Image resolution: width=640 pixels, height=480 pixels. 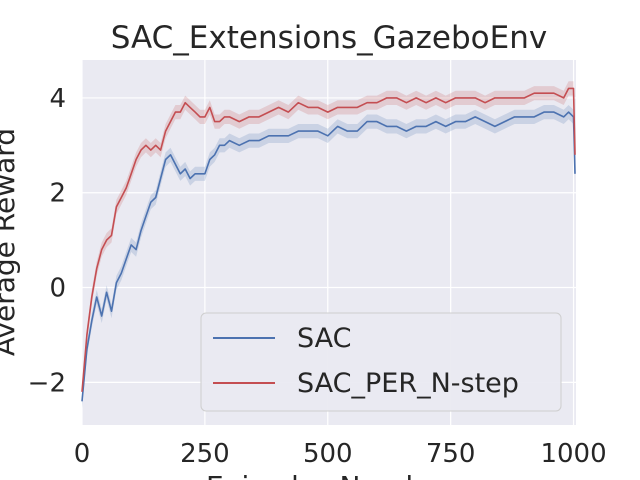 What do you see at coordinates (324, 338) in the screenshot?
I see `legend-label-sac: SAC` at bounding box center [324, 338].